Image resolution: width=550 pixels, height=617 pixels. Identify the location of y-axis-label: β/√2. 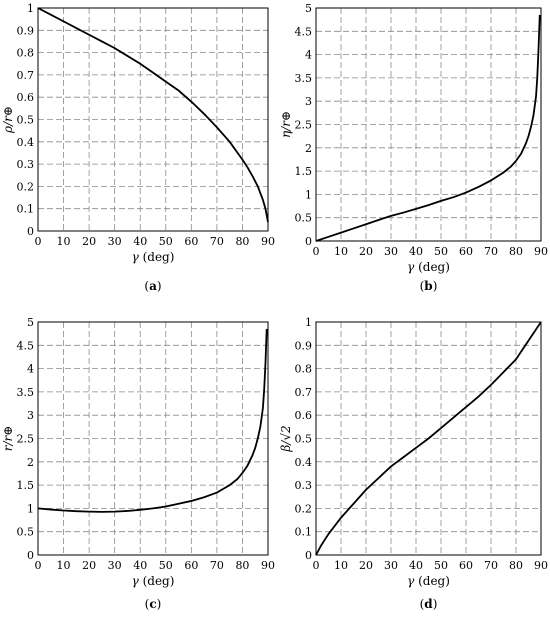
(286, 438).